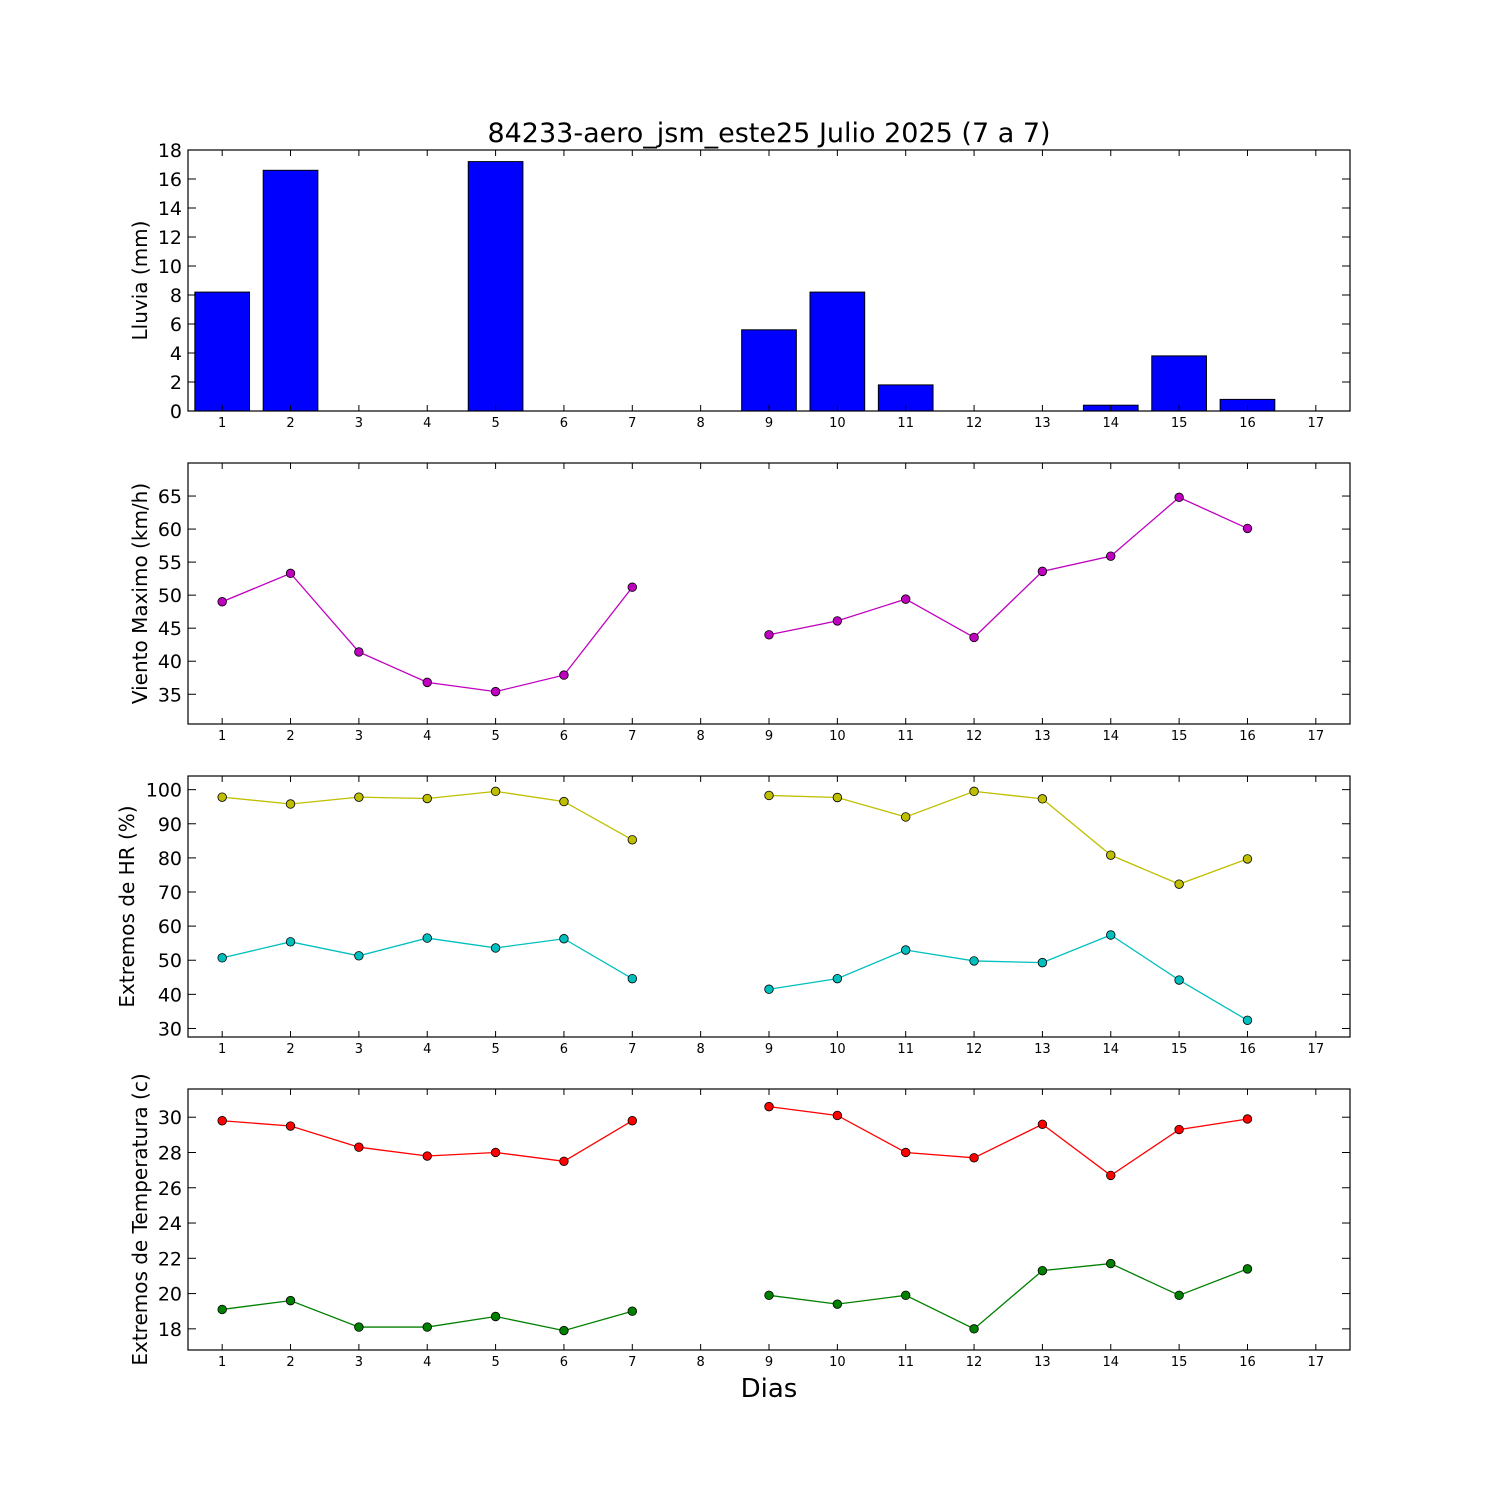  What do you see at coordinates (140, 1219) in the screenshot?
I see `y-axis-label-temp: Extremos de Temperatura (c)` at bounding box center [140, 1219].